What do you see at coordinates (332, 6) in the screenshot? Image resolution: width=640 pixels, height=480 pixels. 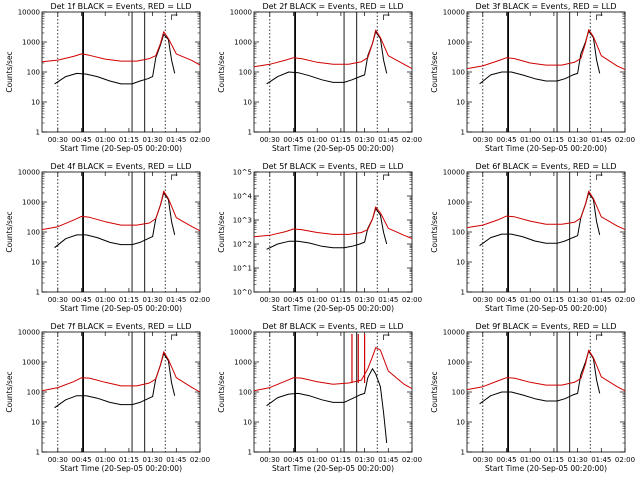 I see `chart-title: Det 2f BLACK = Events, RED = LLD` at bounding box center [332, 6].